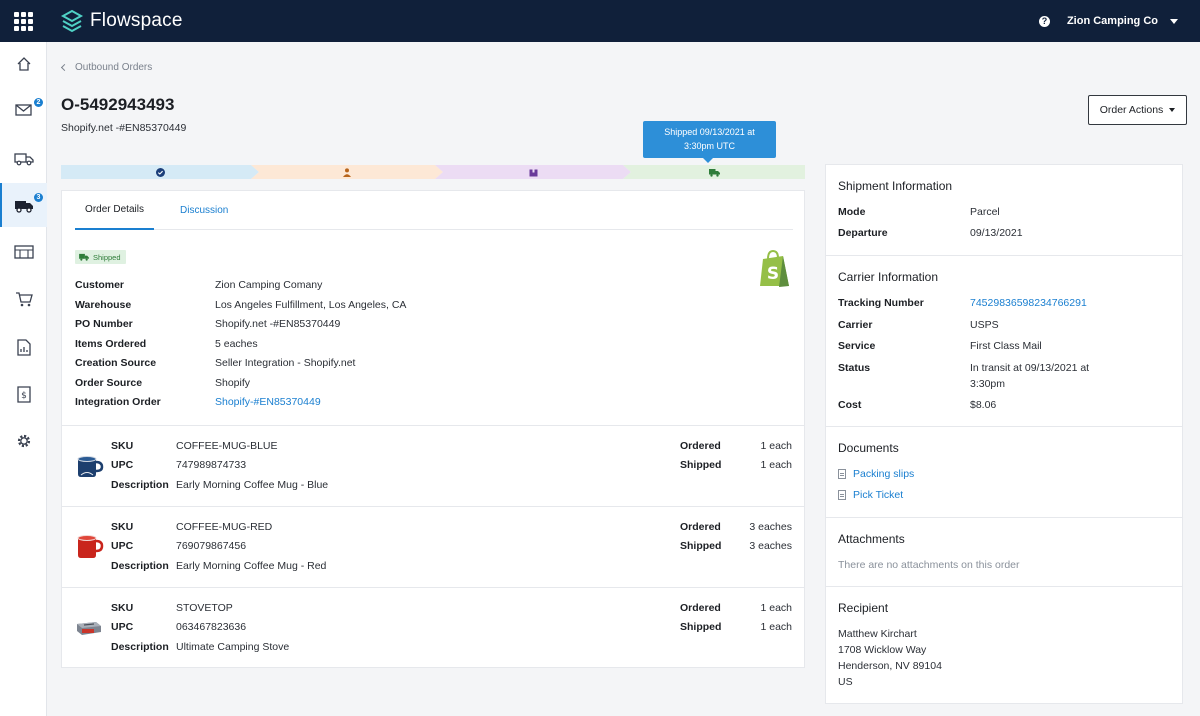  I want to click on progress-step-received, so click(160, 172).